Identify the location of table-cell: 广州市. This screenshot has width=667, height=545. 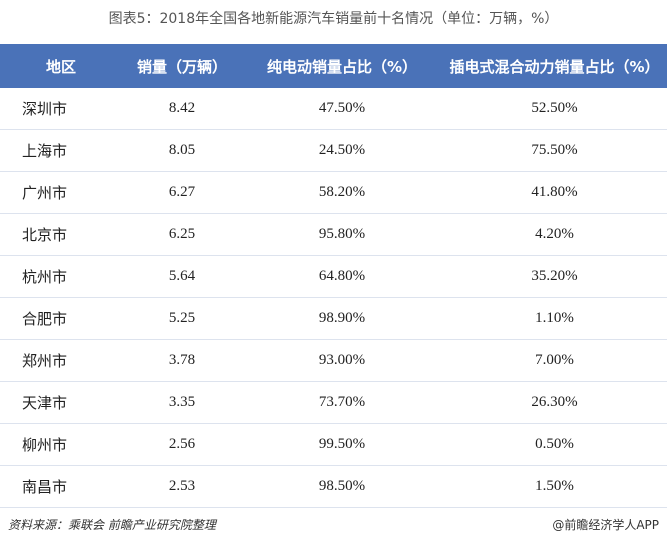
(61, 192).